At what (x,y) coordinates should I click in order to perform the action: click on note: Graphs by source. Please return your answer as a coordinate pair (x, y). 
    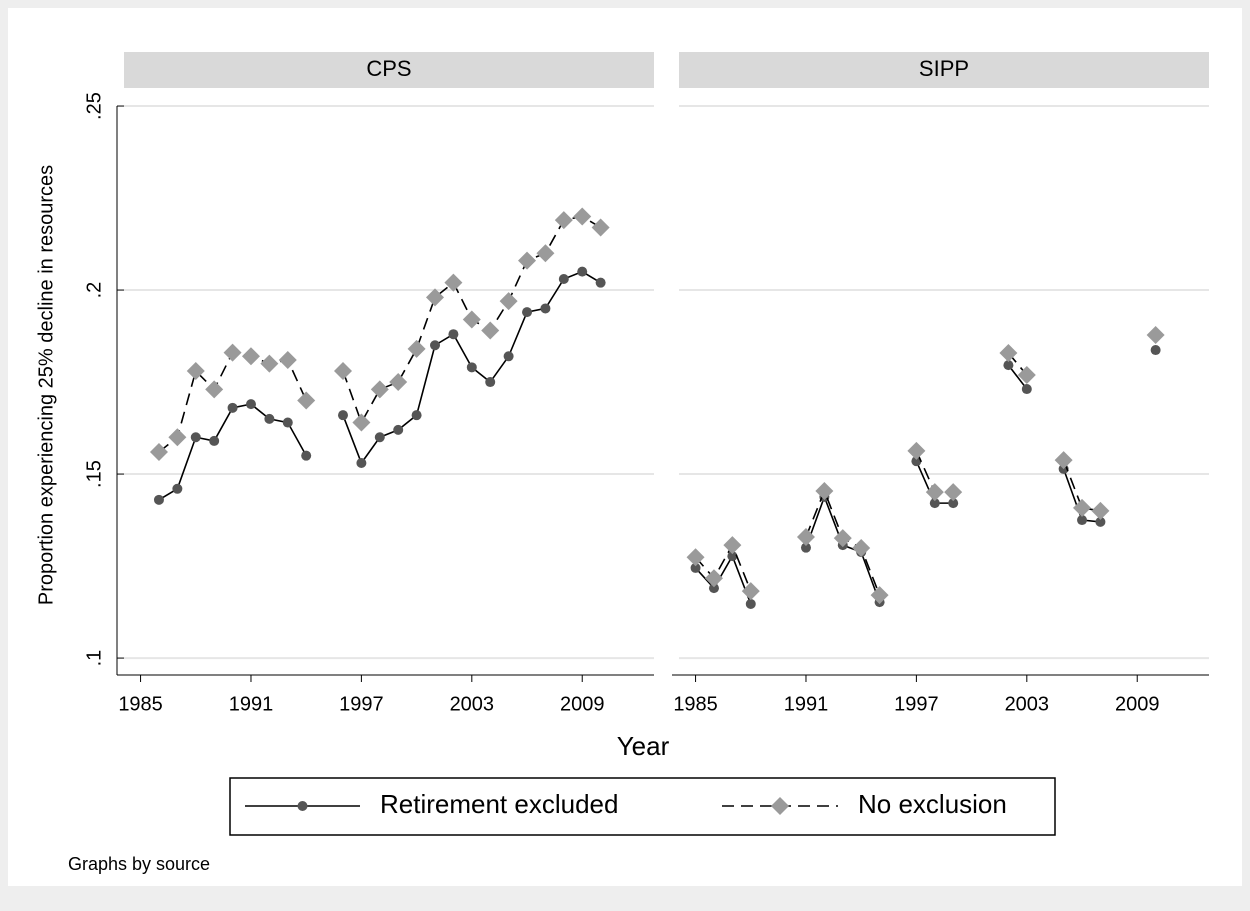
    Looking at the image, I should click on (139, 864).